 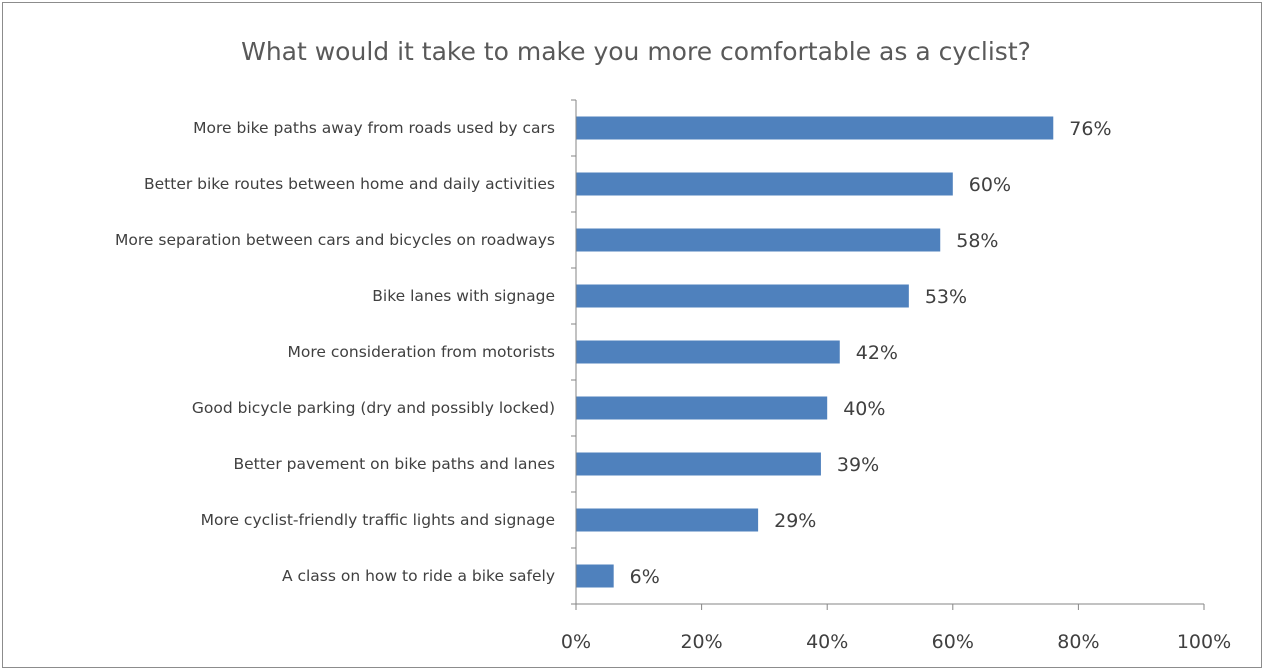 I want to click on value-label: 53%, so click(x=946, y=297).